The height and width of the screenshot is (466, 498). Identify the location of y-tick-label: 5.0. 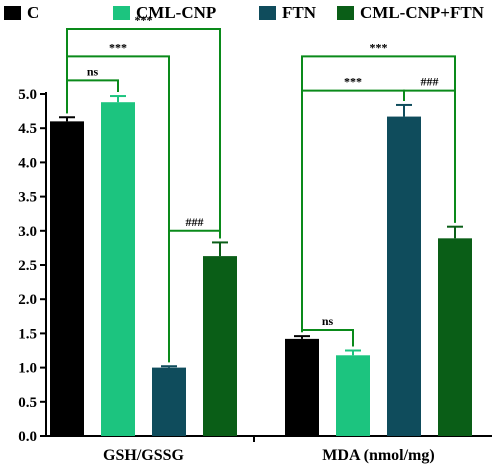
(27, 95).